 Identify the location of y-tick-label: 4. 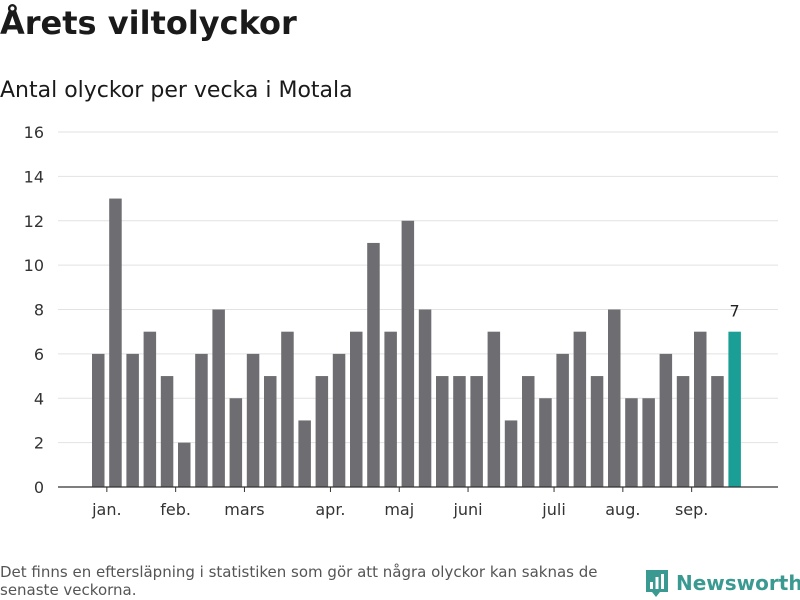
(39, 398).